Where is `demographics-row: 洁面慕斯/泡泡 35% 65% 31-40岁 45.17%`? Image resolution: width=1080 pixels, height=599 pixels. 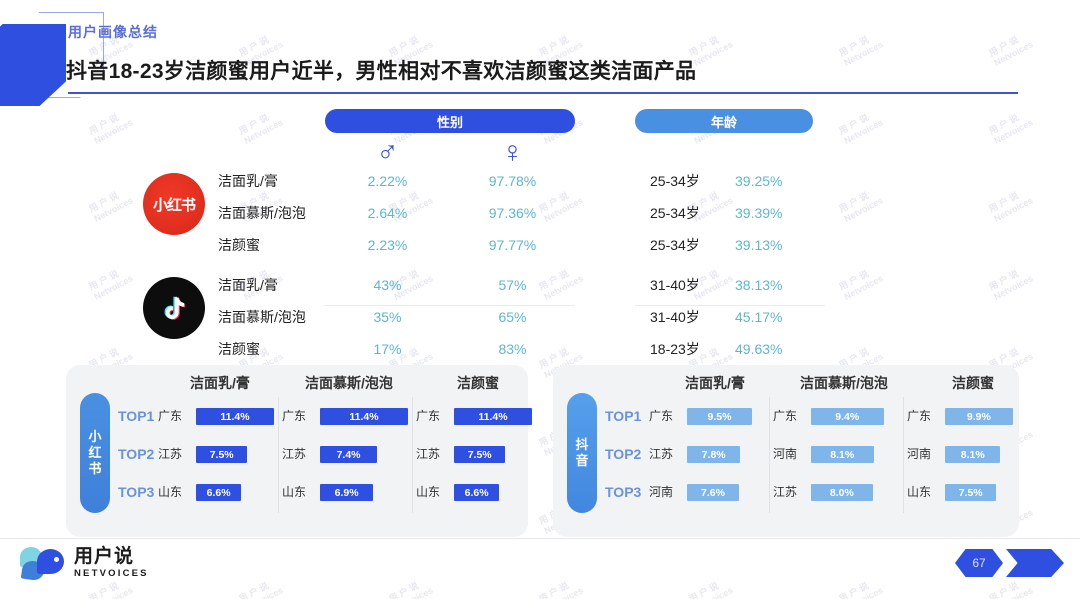 demographics-row: 洁面慕斯/泡泡 35% 65% 31-40岁 45.17% is located at coordinates (540, 317).